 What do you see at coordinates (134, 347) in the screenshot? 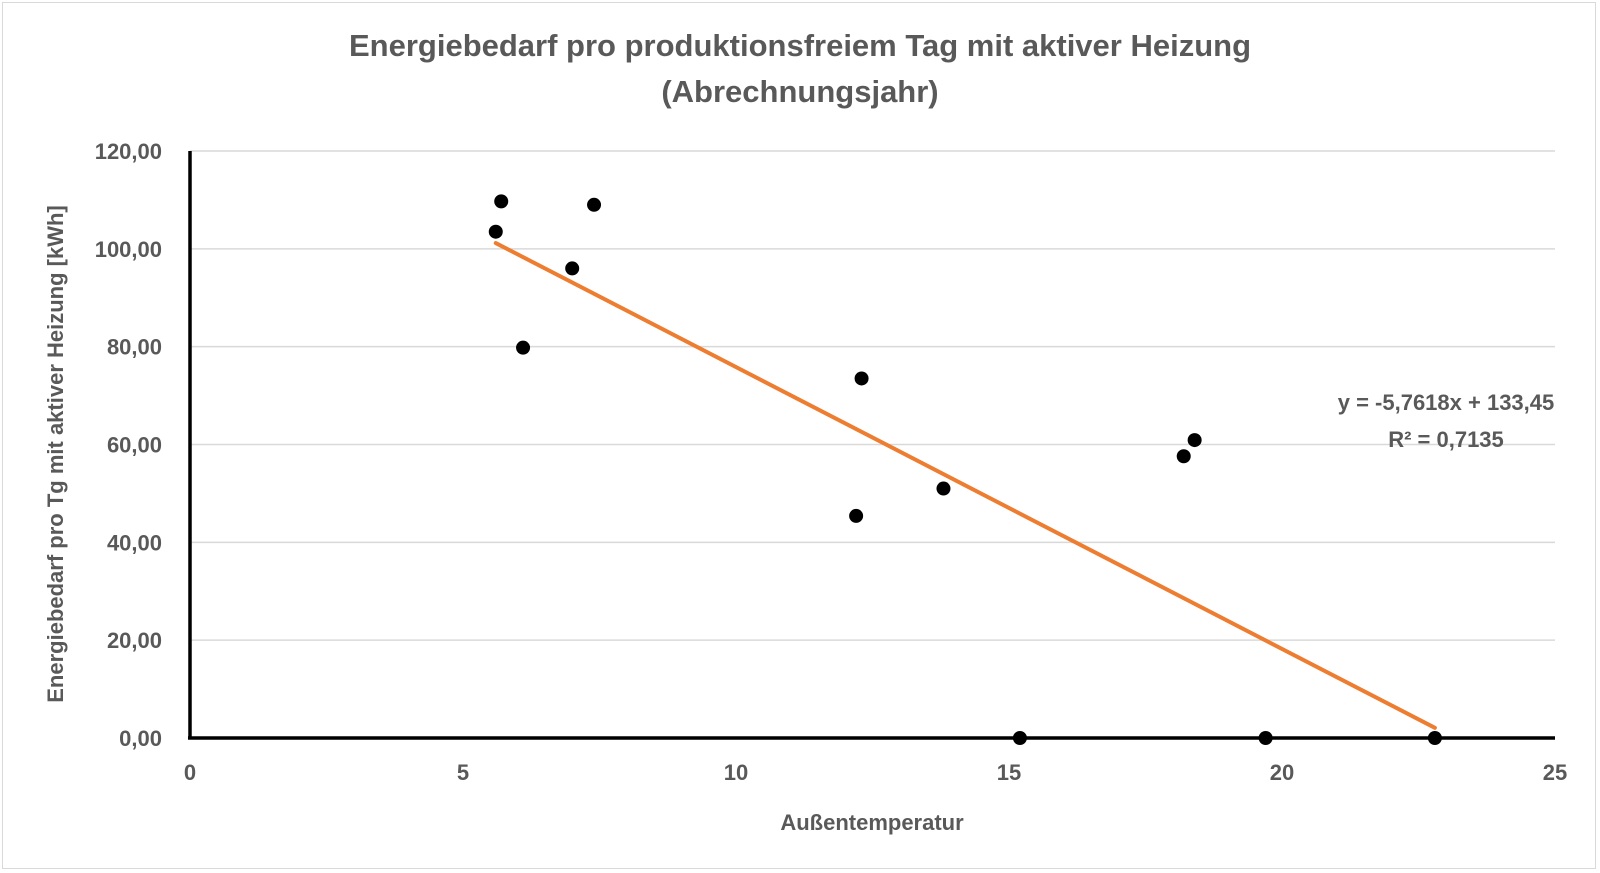
I see `y-tick-label: 80,00` at bounding box center [134, 347].